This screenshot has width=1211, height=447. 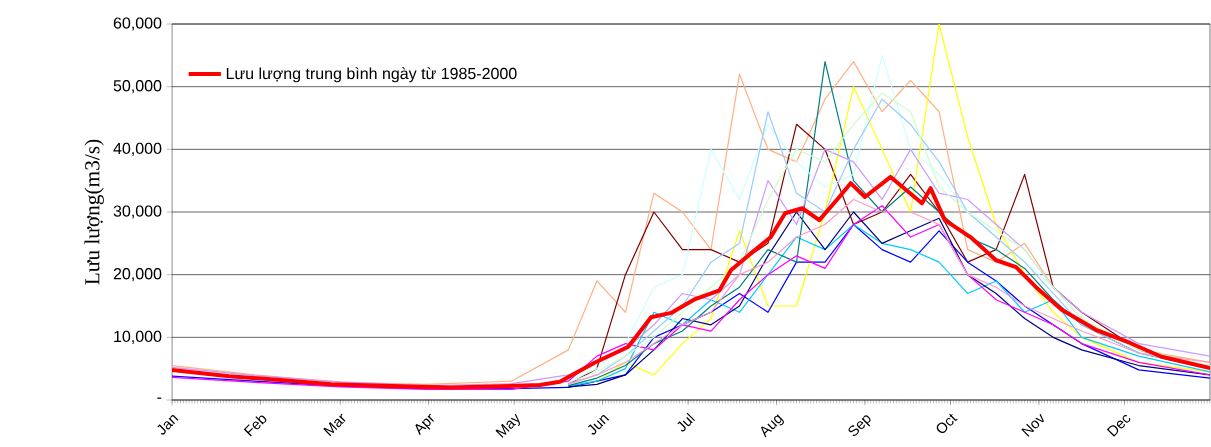 I want to click on x-tick-label: Sep, so click(x=859, y=425).